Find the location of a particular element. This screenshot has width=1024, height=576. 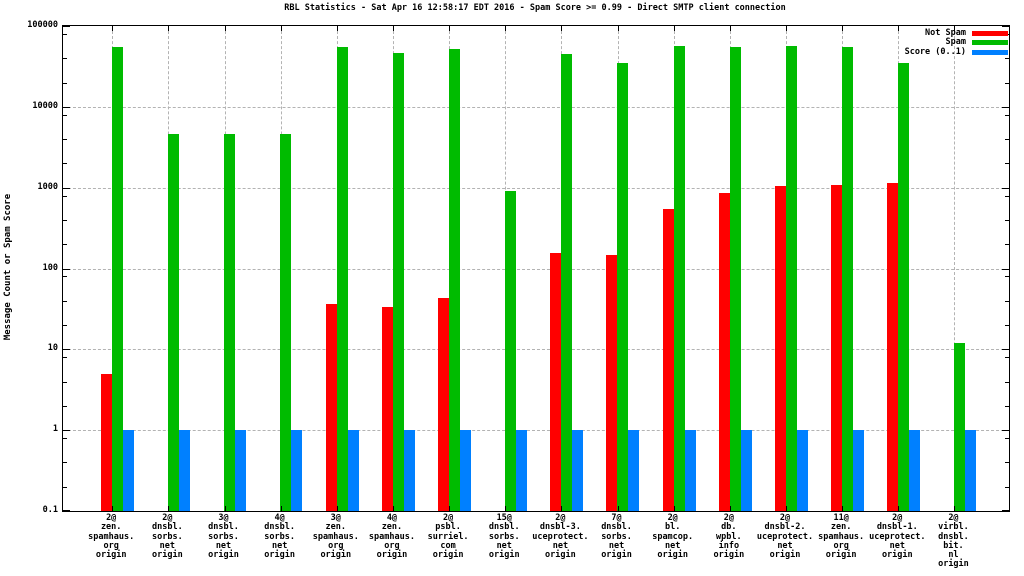

x-category-label: 2@ db. wpbl. info origin is located at coordinates (729, 537).